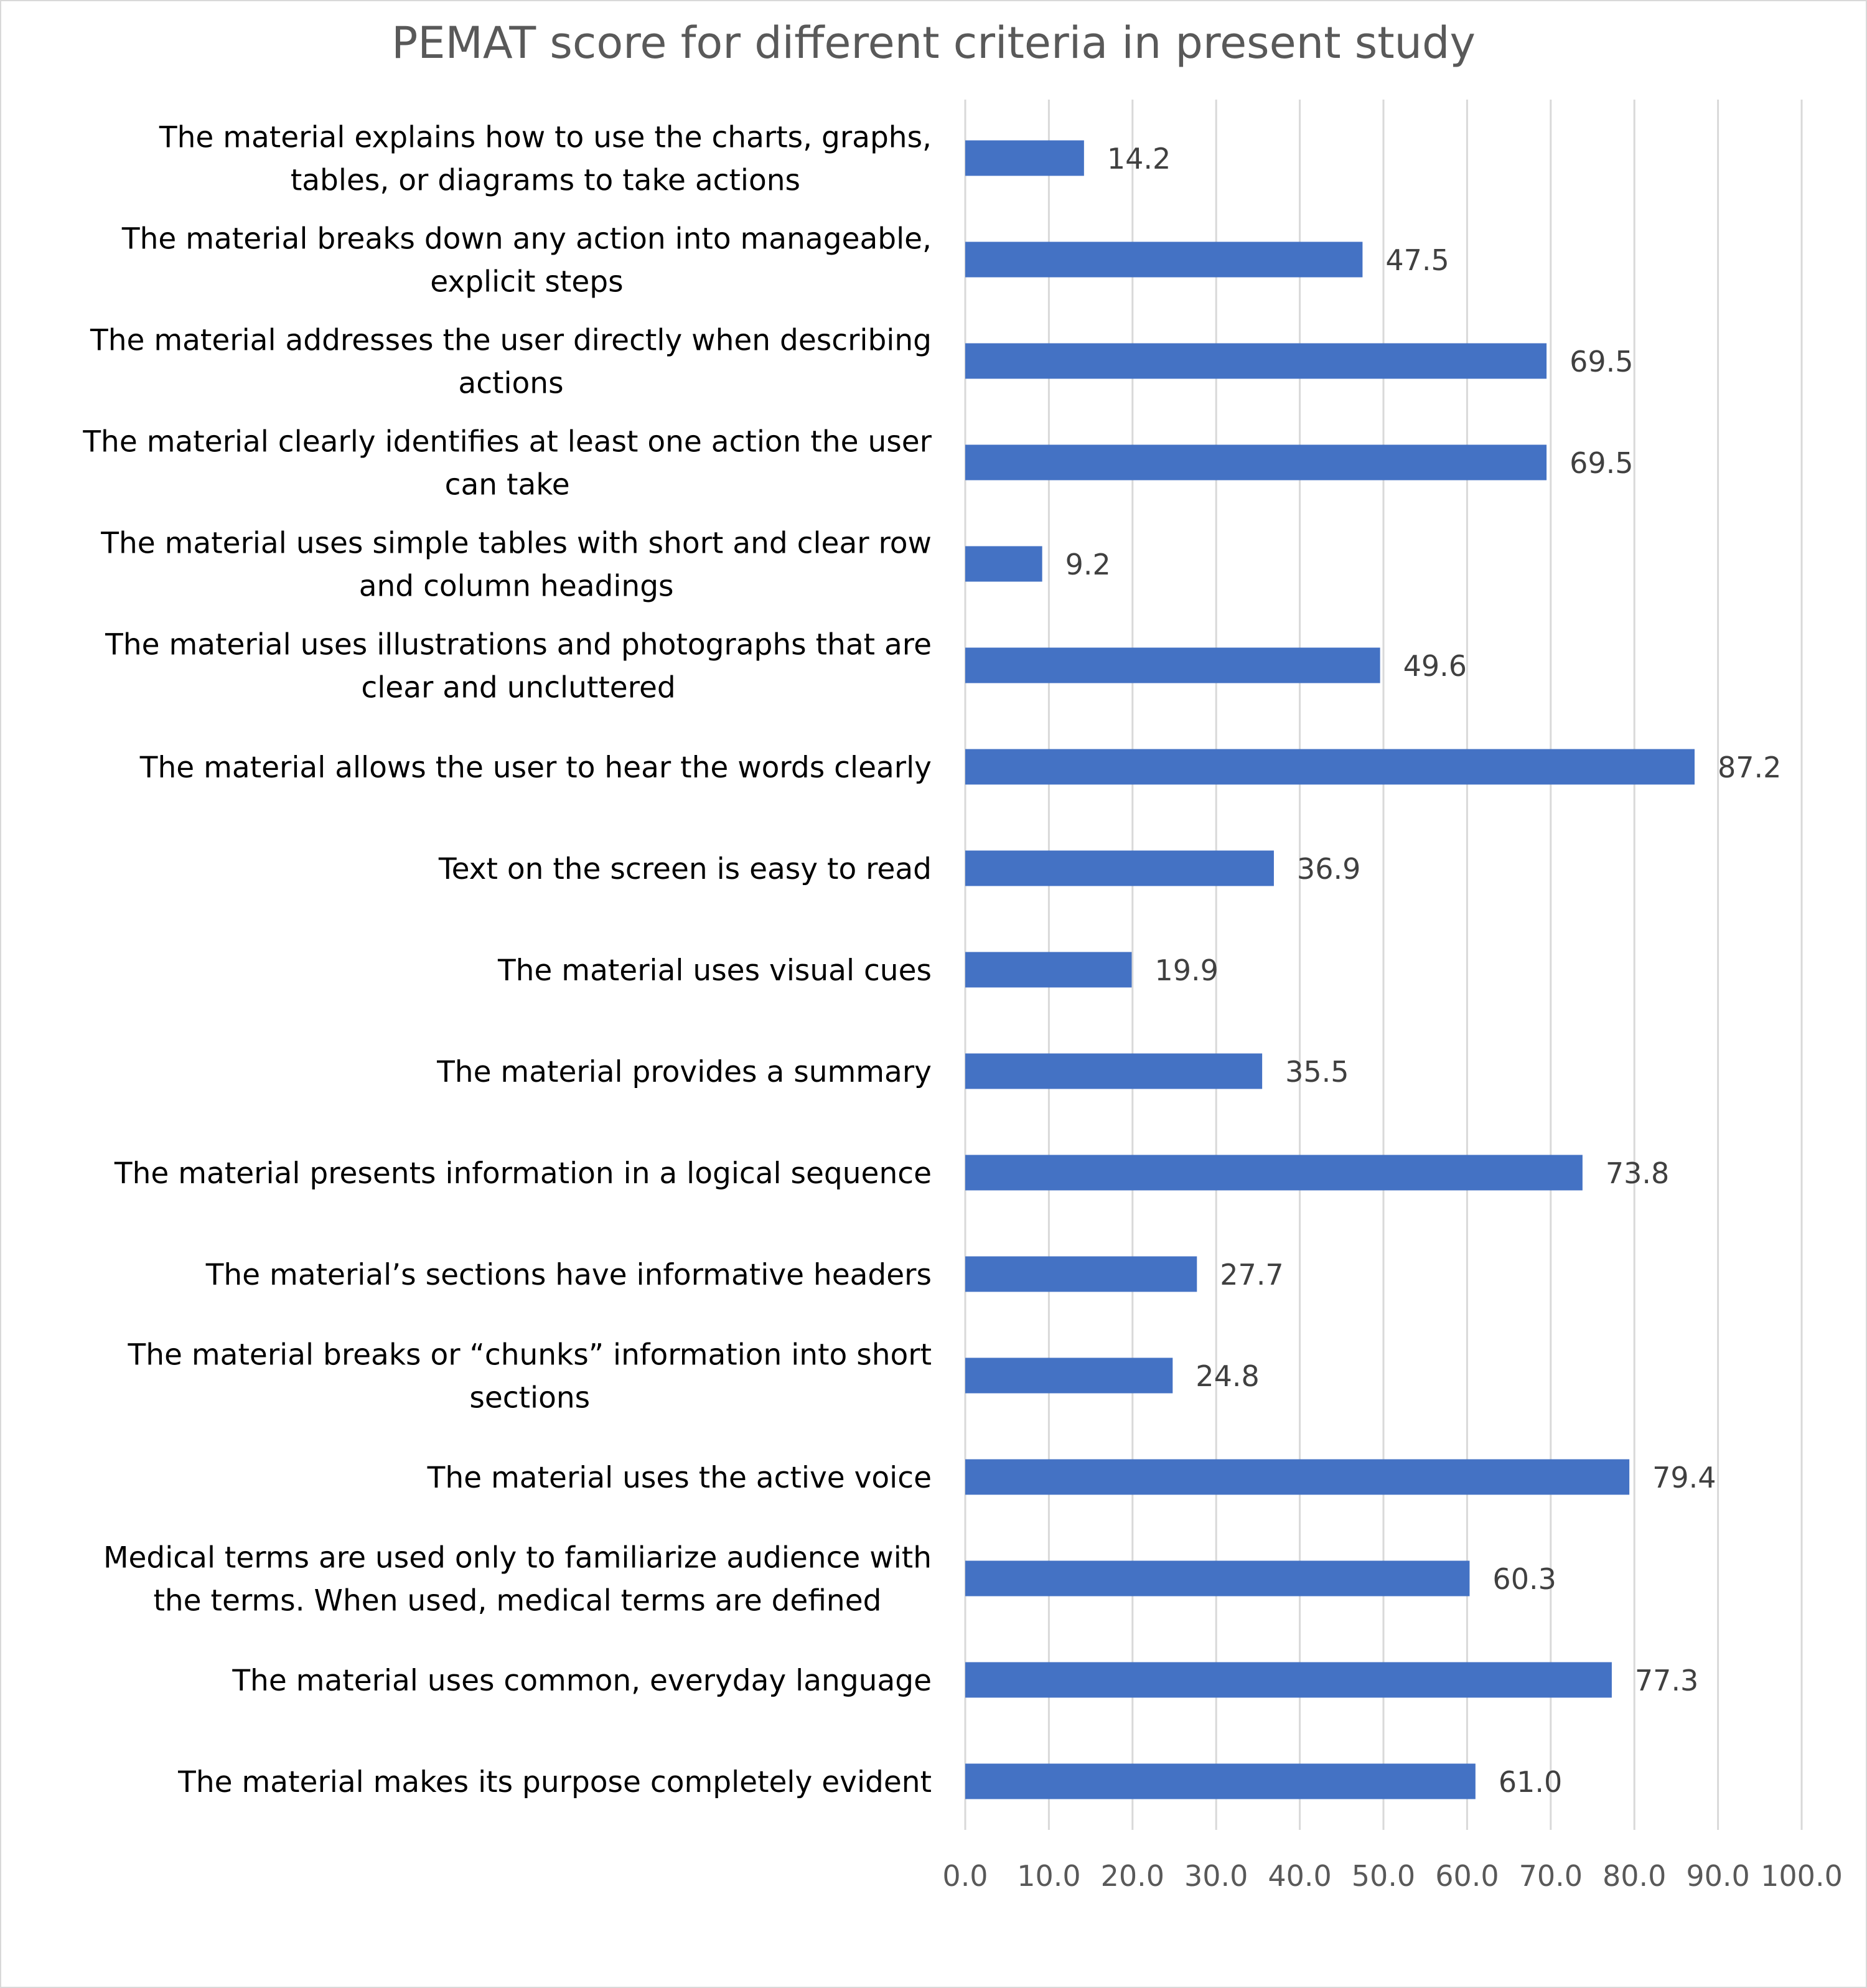 This screenshot has height=1988, width=1867. What do you see at coordinates (1139, 159) in the screenshot?
I see `data-label: 14.2` at bounding box center [1139, 159].